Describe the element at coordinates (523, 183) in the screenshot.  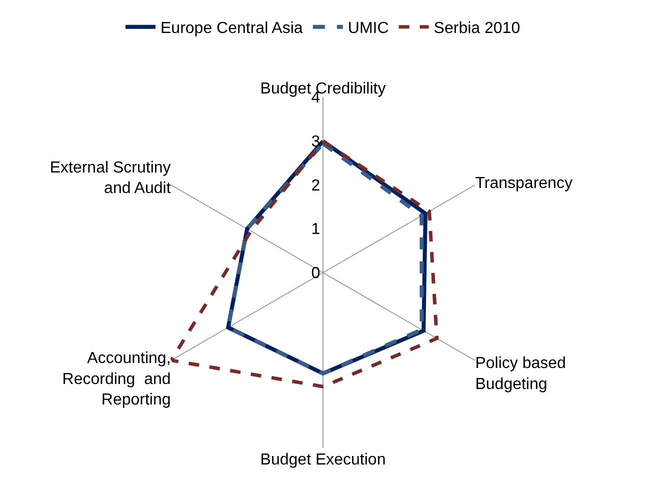
I see `spoke-label: Transparency` at that location.